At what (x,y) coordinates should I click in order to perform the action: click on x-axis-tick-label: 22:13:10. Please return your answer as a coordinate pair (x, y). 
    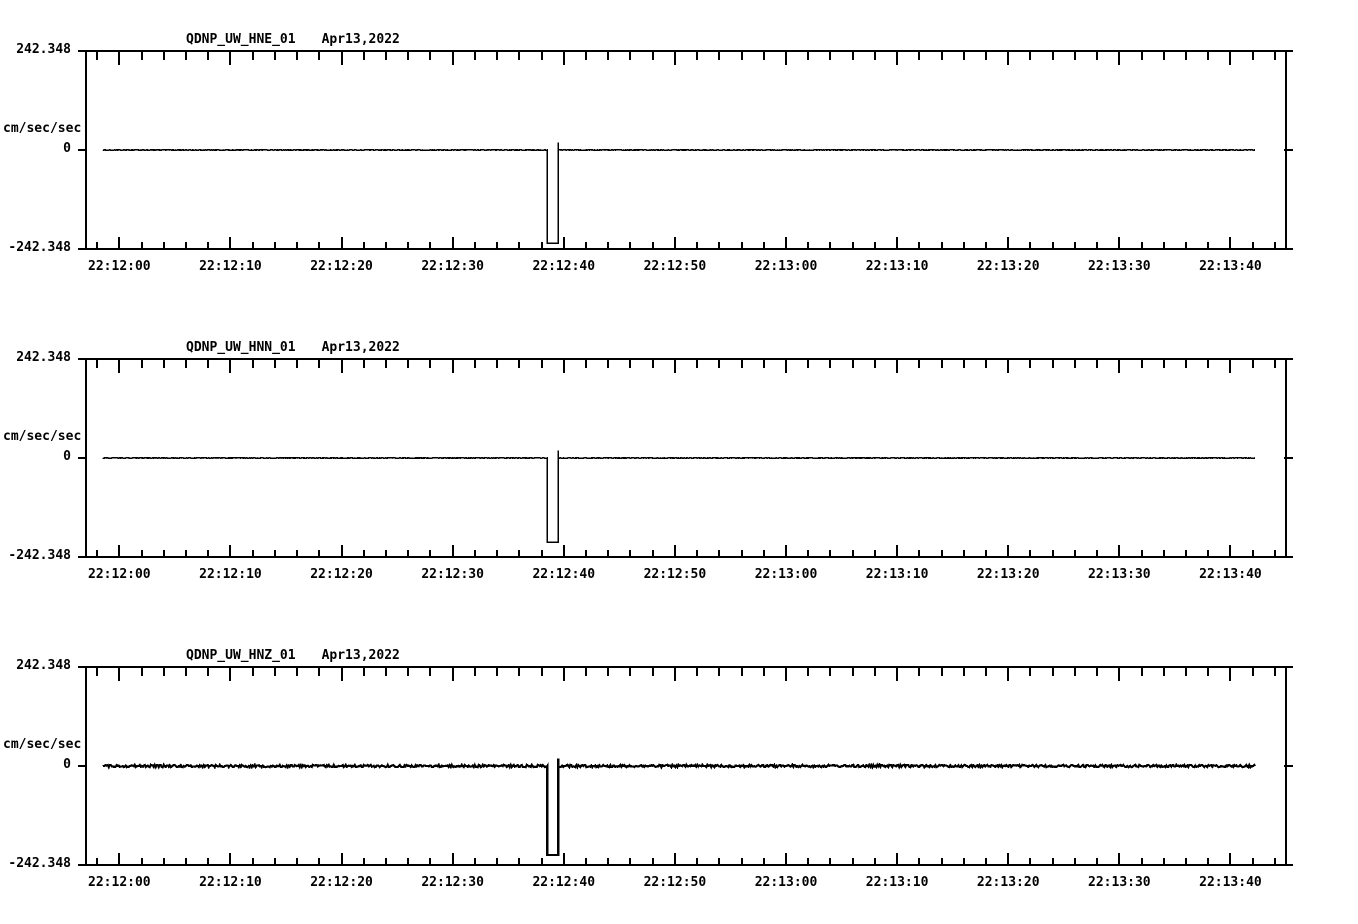
    Looking at the image, I should click on (897, 266).